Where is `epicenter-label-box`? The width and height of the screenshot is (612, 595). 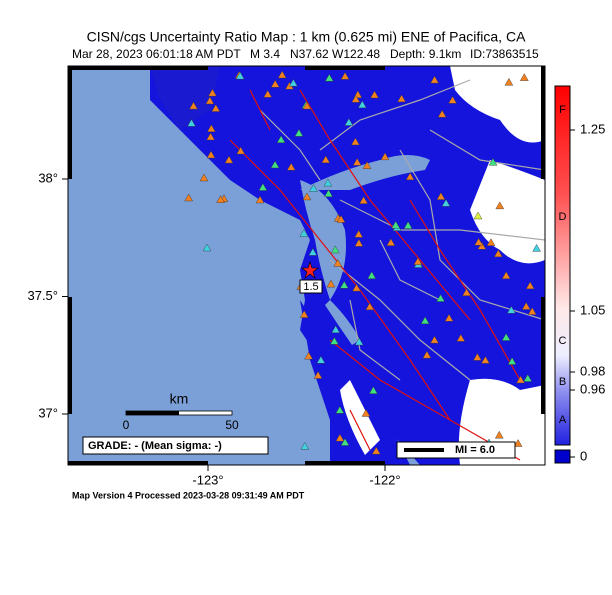 epicenter-label-box is located at coordinates (311, 286).